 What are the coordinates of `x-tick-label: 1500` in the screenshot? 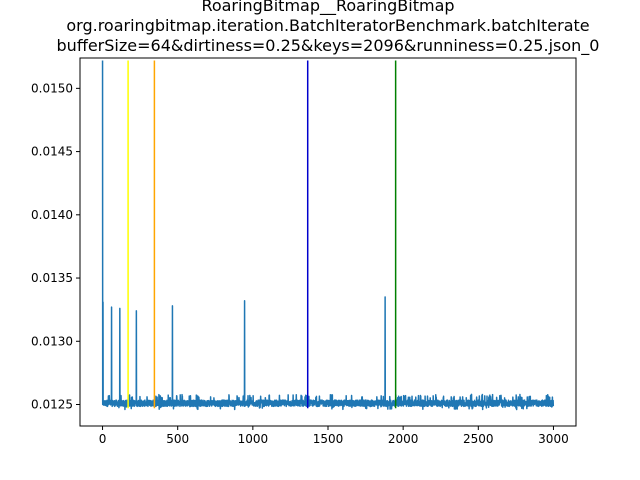 It's located at (328, 439).